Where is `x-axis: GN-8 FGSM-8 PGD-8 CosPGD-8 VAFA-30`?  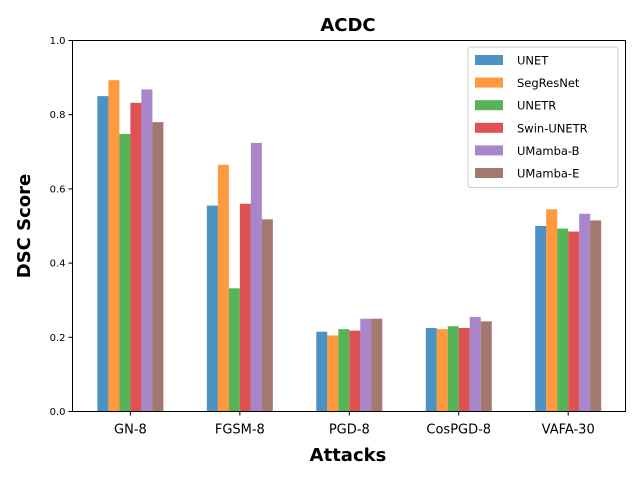 x-axis: GN-8 FGSM-8 PGD-8 CosPGD-8 VAFA-30 is located at coordinates (354, 424).